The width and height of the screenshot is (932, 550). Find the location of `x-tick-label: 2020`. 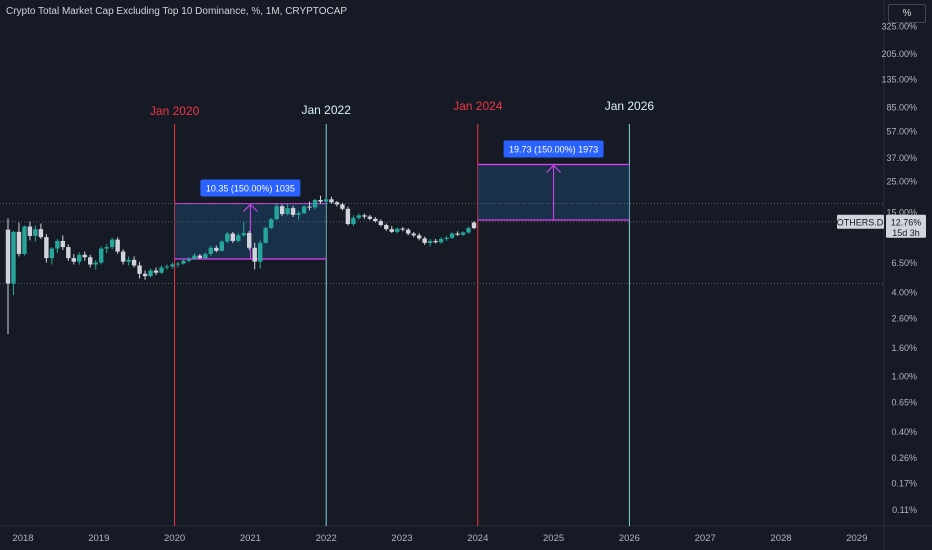

x-tick-label: 2020 is located at coordinates (174, 538).